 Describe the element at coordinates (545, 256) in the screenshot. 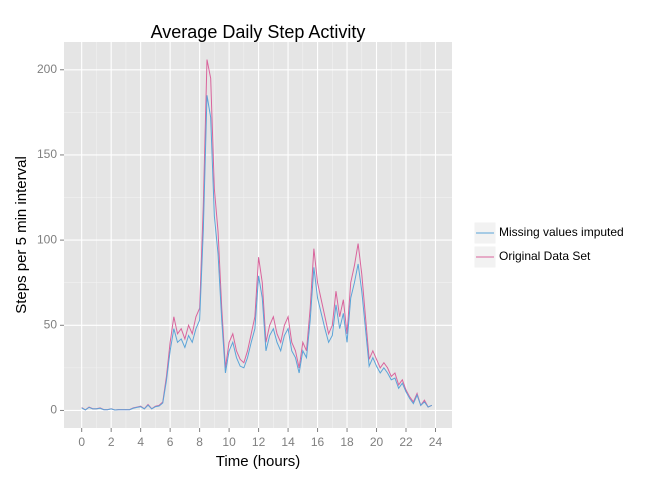

I see `legend-label: Original Data Set` at that location.